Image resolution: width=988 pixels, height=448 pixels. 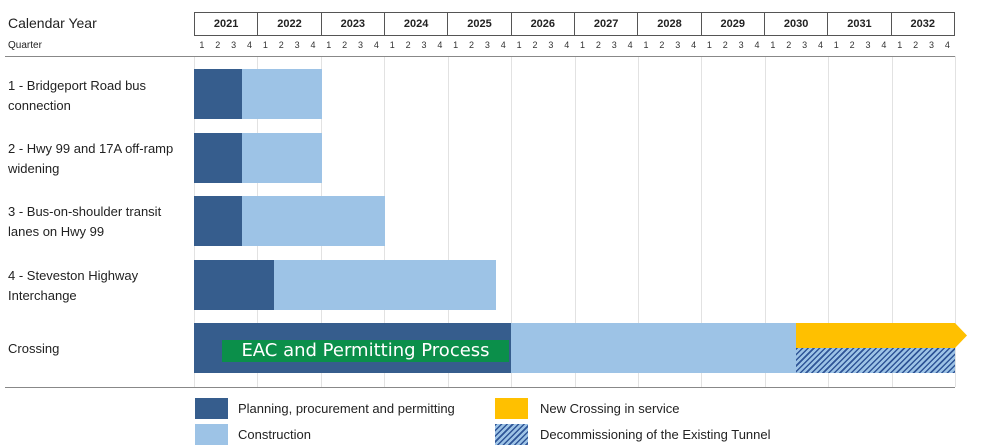 What do you see at coordinates (875, 360) in the screenshot?
I see `crossing-decommission-bar` at bounding box center [875, 360].